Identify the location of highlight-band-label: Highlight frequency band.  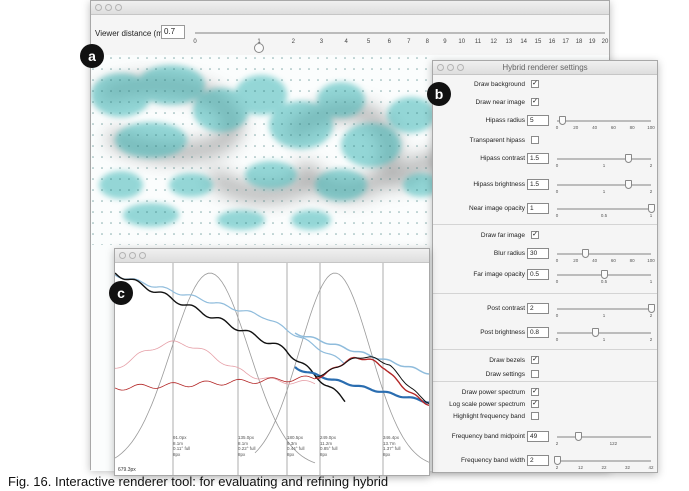
(489, 416).